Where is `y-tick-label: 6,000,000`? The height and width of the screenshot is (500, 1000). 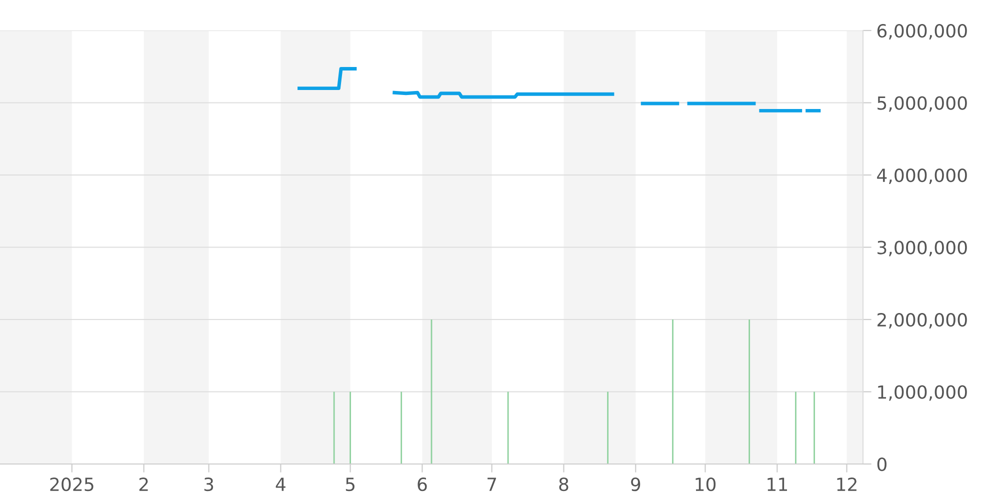
y-tick-label: 6,000,000 is located at coordinates (922, 32).